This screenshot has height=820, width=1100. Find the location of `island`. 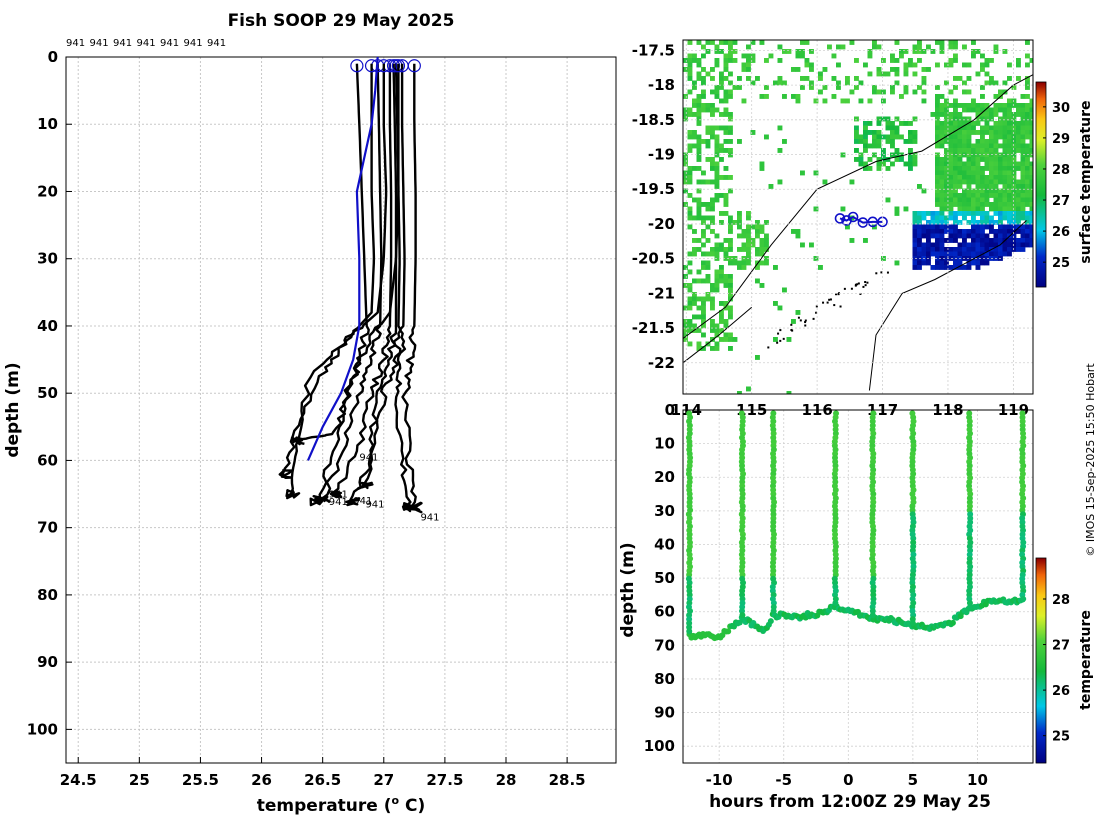

island is located at coordinates (791, 324).